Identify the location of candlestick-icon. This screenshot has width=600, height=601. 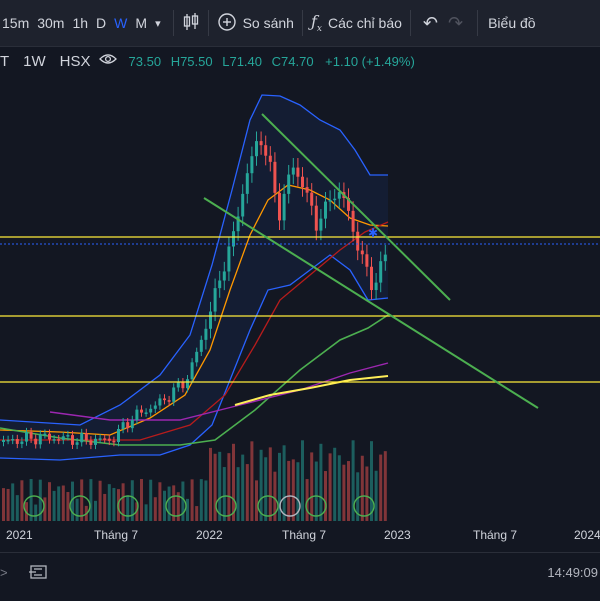
(191, 23).